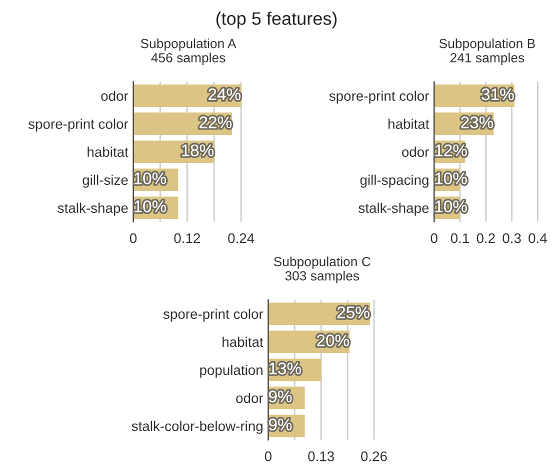 This screenshot has height=467, width=553. Describe the element at coordinates (487, 44) in the screenshot. I see `chart-title: Subpopulation B` at that location.